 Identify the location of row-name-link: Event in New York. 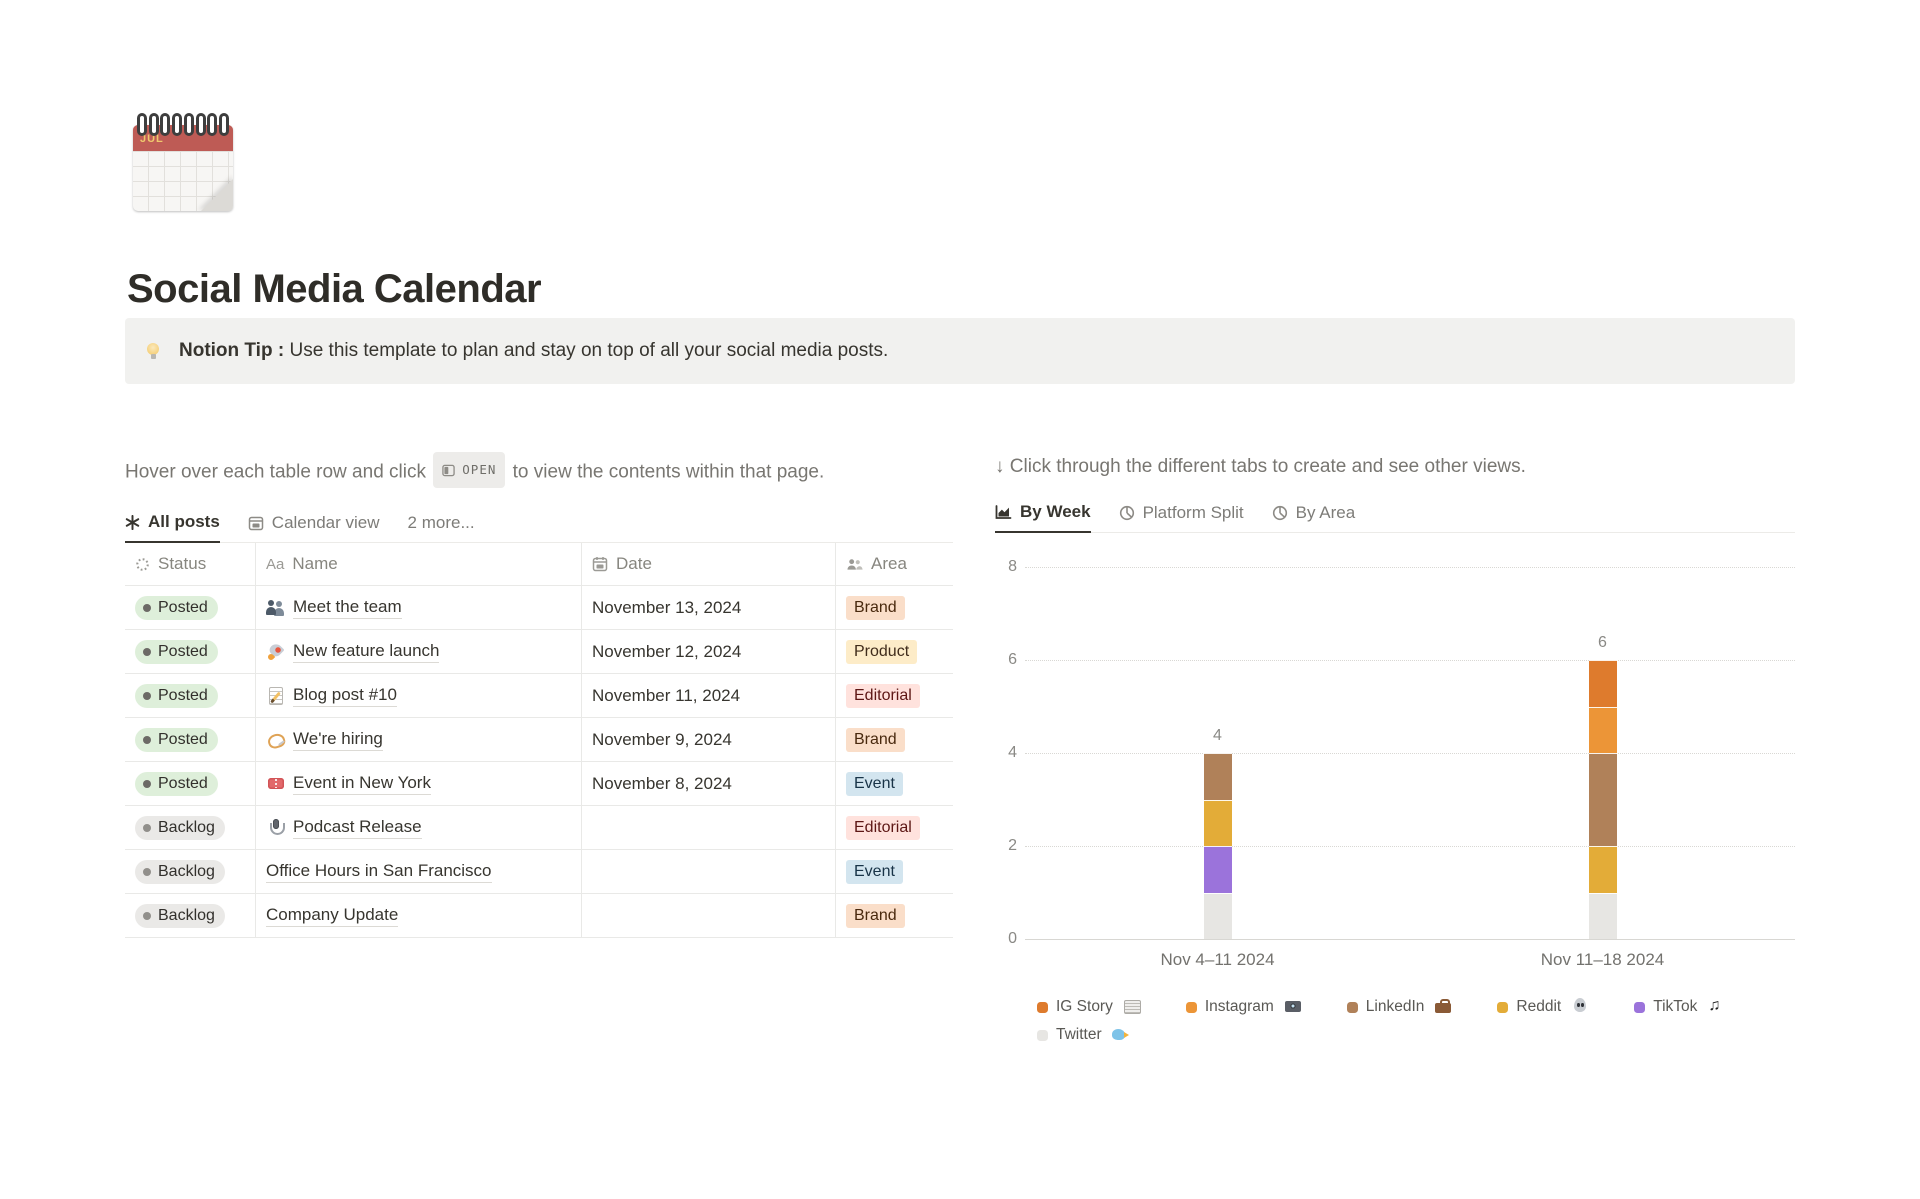
(362, 784).